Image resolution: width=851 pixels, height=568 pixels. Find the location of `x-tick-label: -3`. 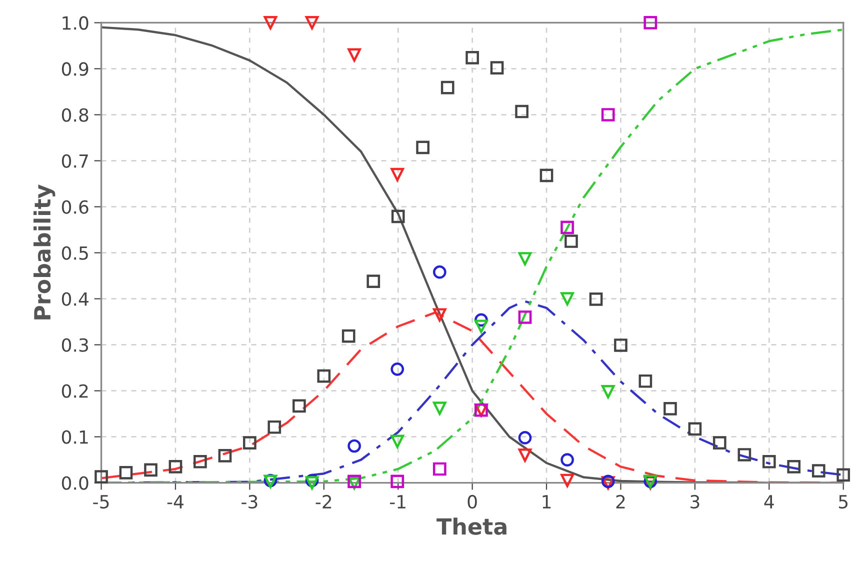

x-tick-label: -3 is located at coordinates (250, 501).